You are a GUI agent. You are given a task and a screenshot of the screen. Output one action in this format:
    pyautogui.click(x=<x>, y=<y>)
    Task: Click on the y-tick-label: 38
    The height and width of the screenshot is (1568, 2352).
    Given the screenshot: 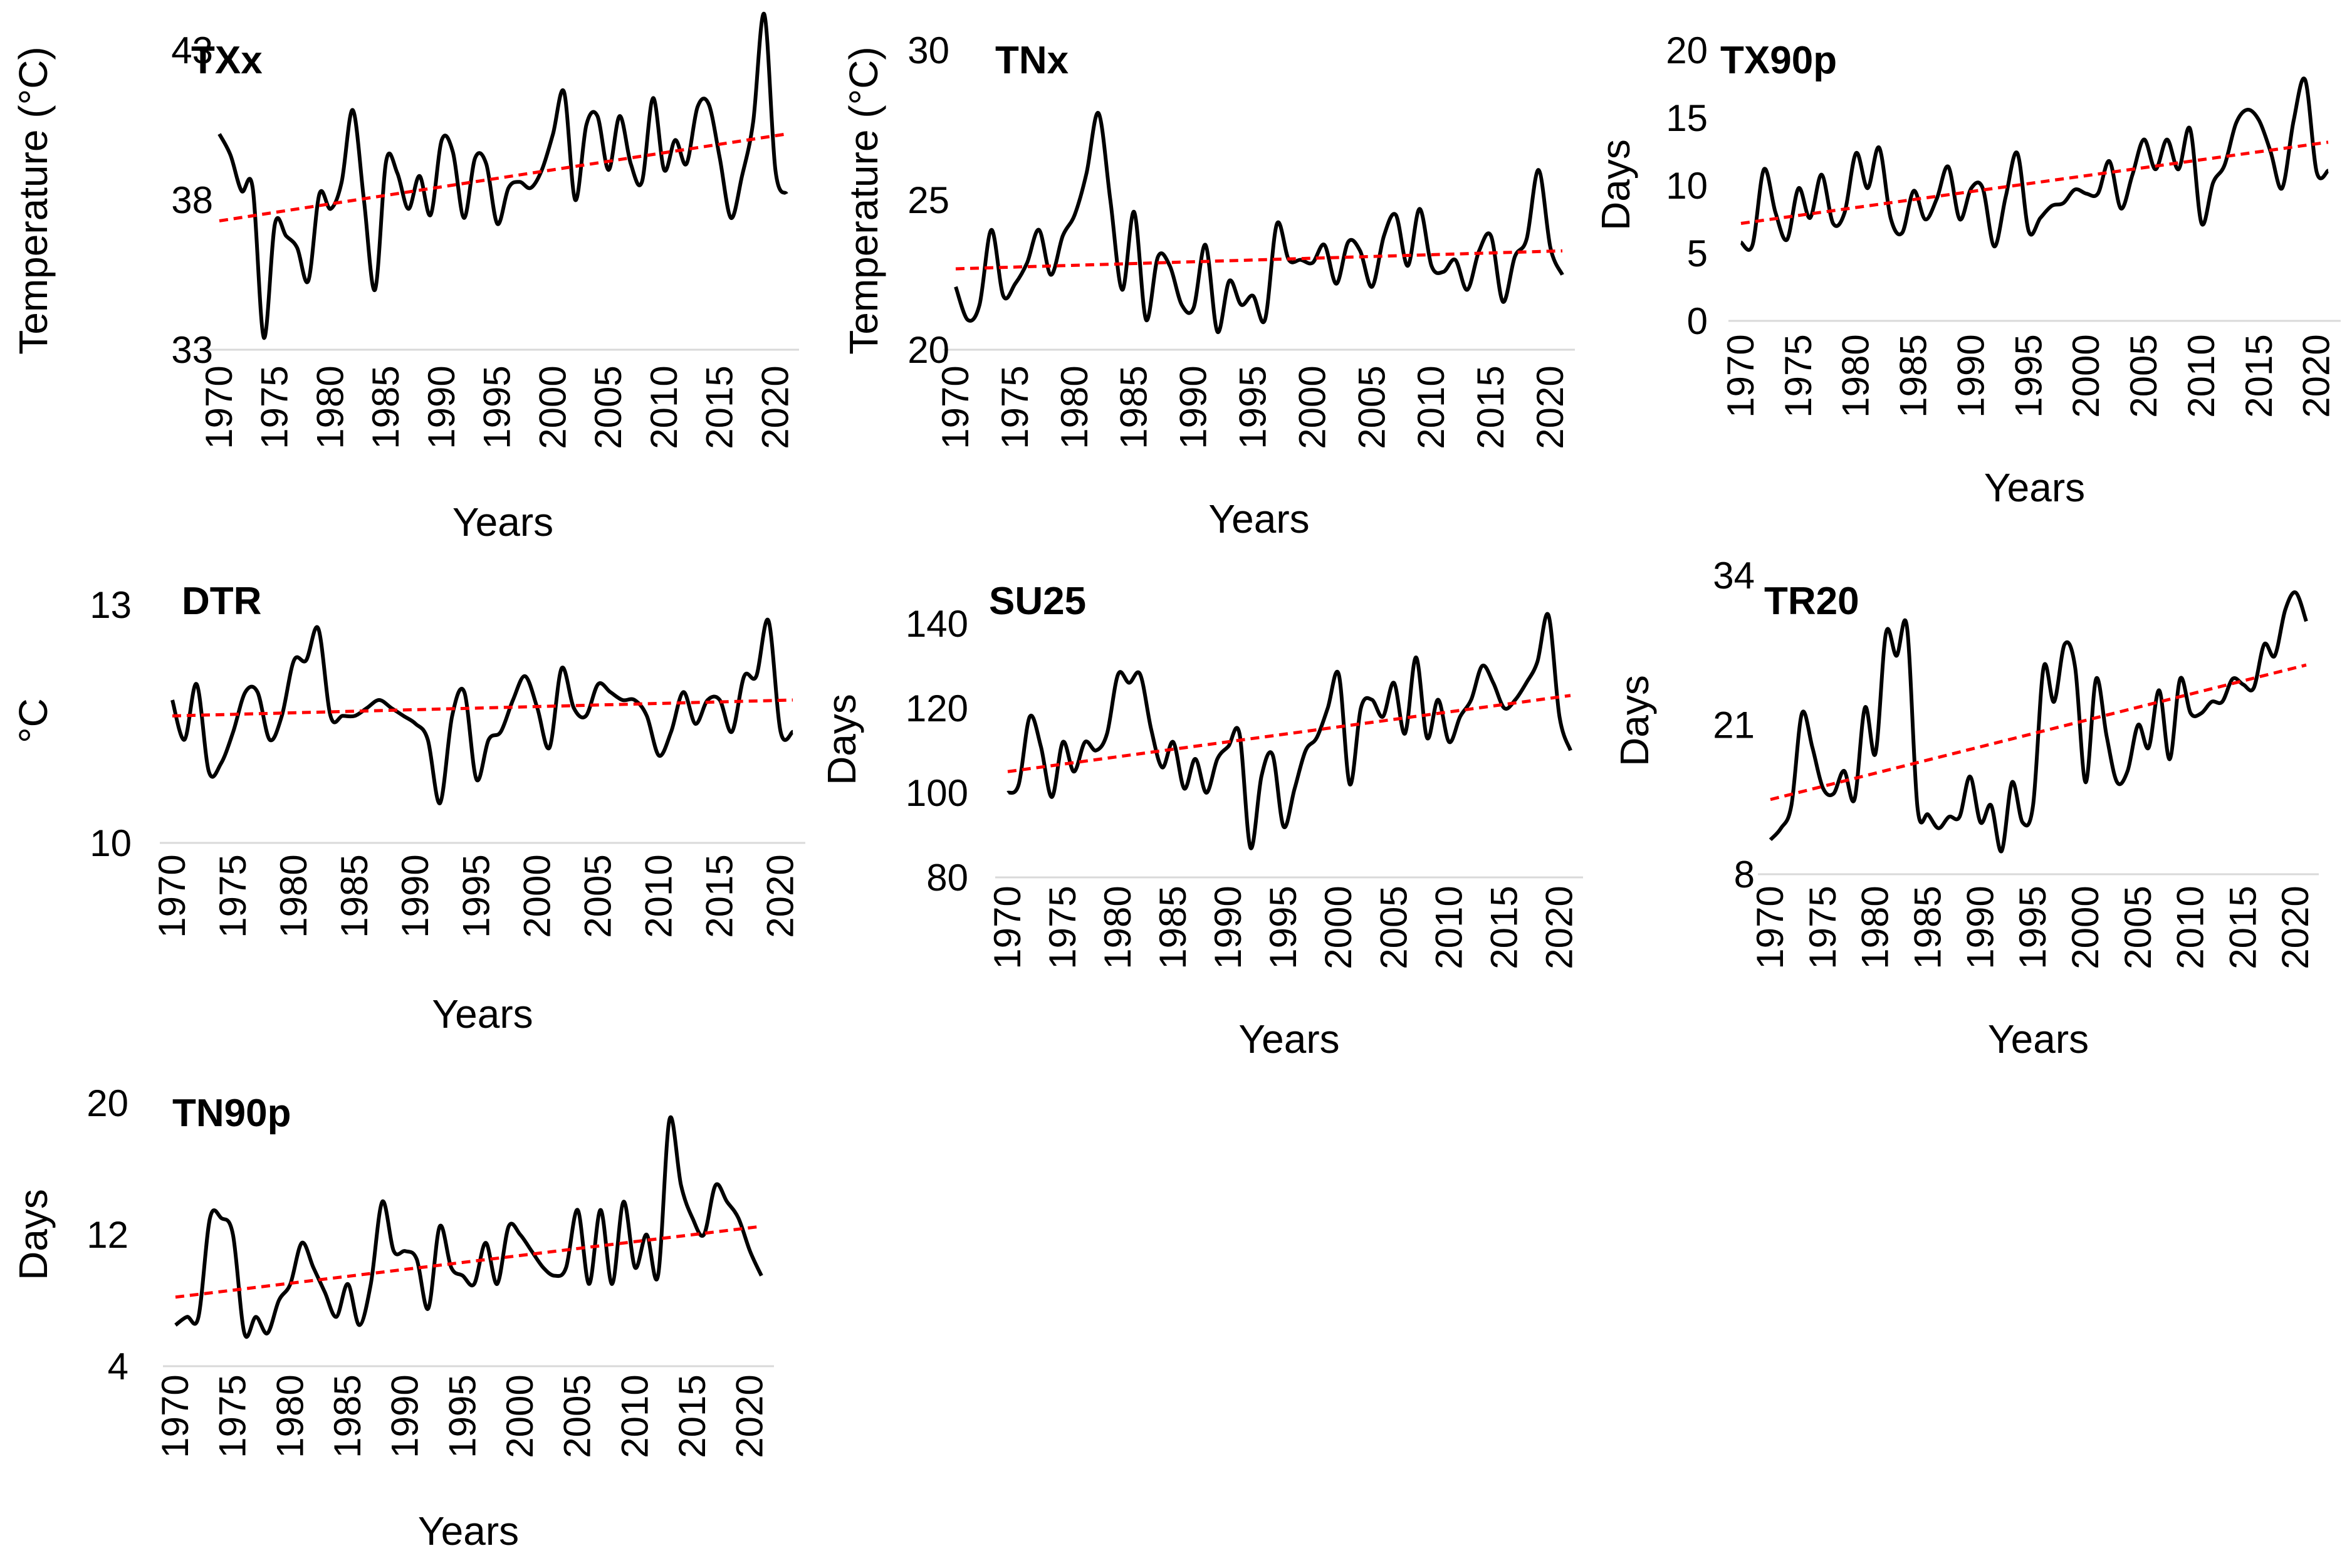 What is the action you would take?
    pyautogui.click(x=192, y=200)
    